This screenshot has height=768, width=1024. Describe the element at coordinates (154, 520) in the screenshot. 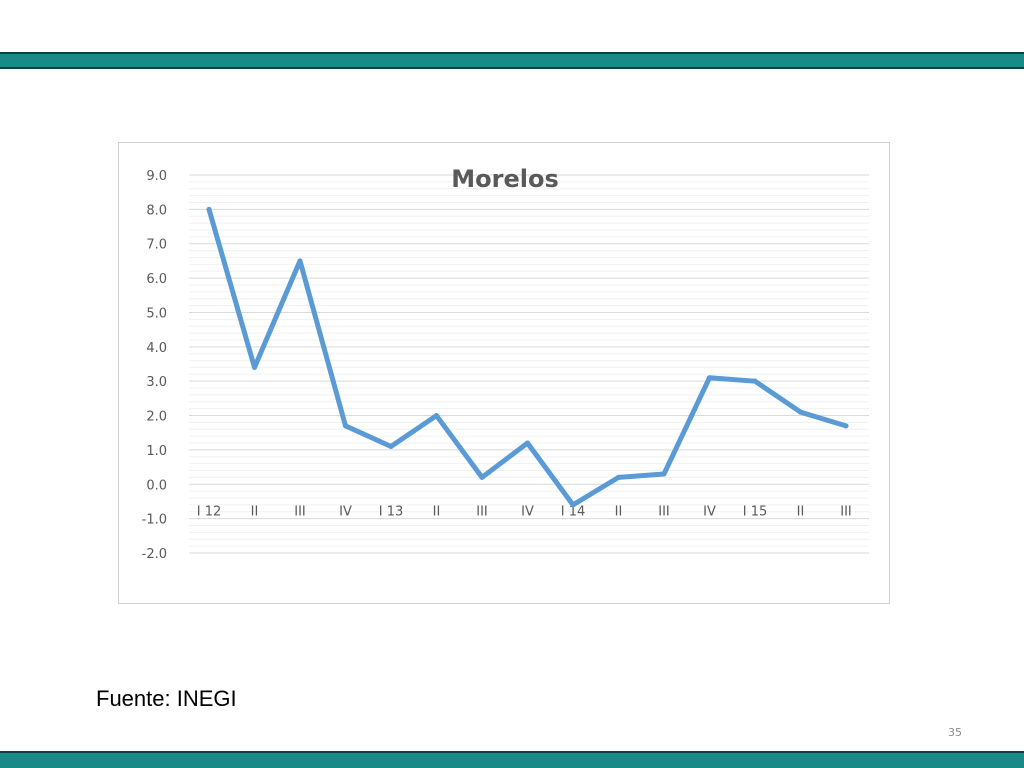

I see `y-tick-label: -1.0` at that location.